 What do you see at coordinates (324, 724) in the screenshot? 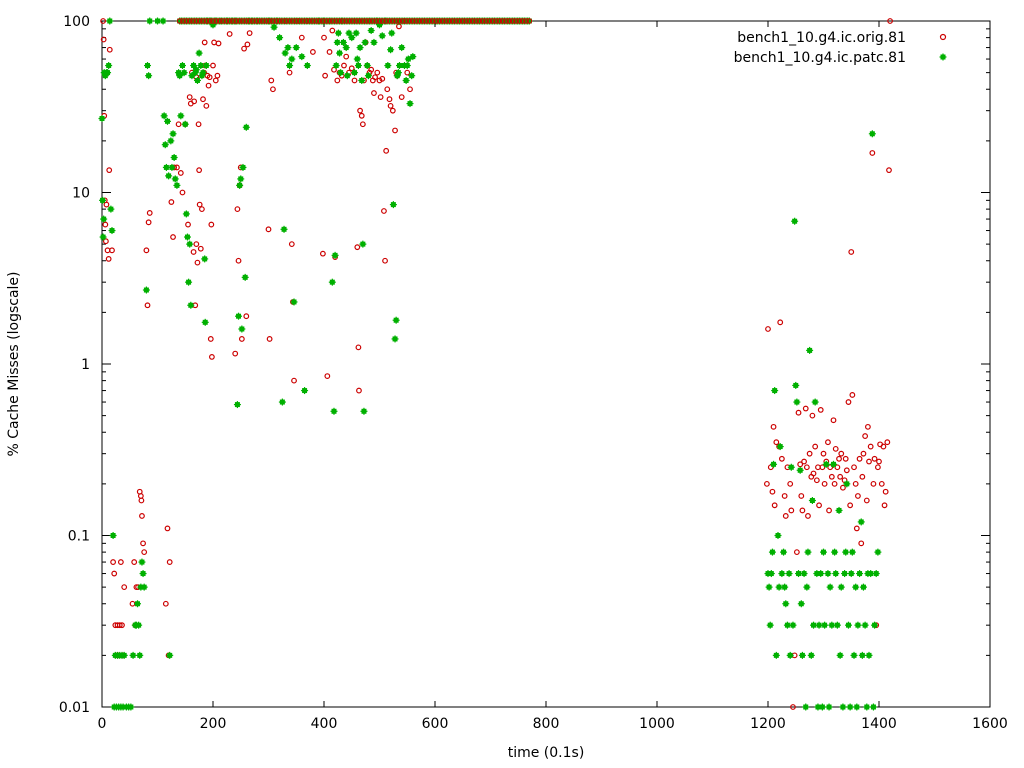
I see `x-tick-label: 400` at bounding box center [324, 724].